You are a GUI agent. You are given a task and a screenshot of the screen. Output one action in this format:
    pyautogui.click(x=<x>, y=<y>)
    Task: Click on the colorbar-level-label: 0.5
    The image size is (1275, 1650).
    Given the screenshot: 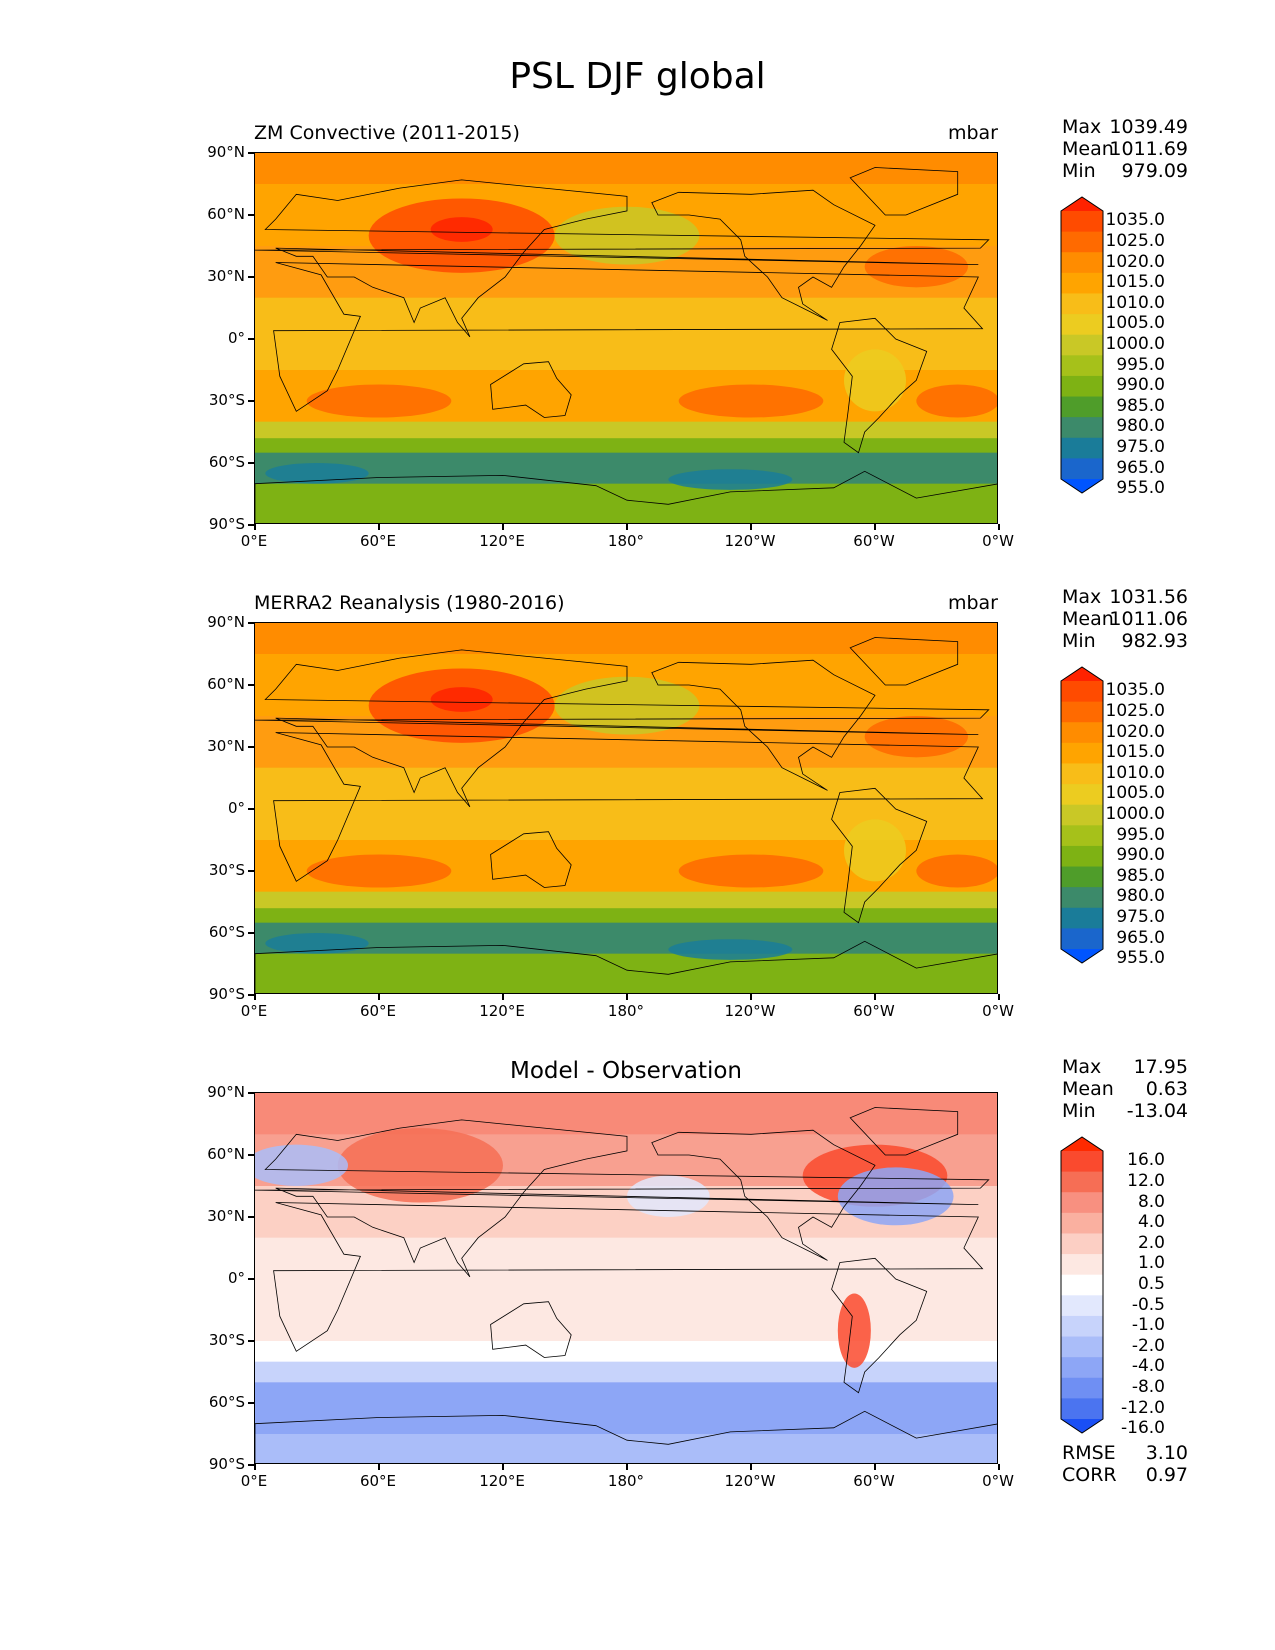 What is the action you would take?
    pyautogui.click(x=1151, y=1284)
    